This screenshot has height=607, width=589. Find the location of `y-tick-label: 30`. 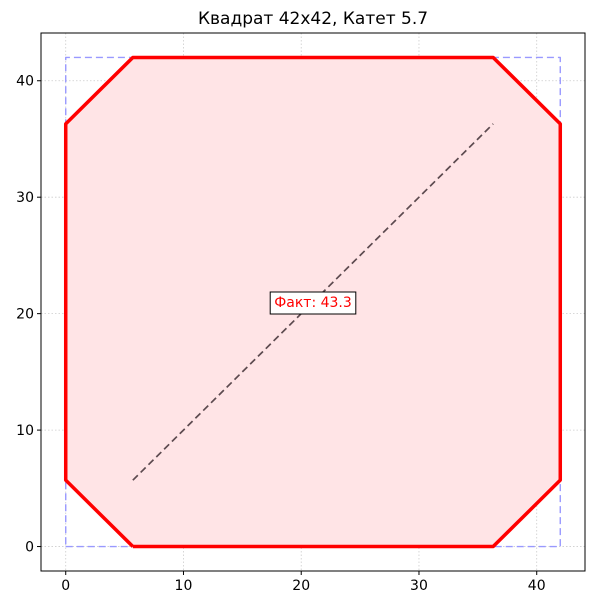

y-tick-label: 30 is located at coordinates (25, 198).